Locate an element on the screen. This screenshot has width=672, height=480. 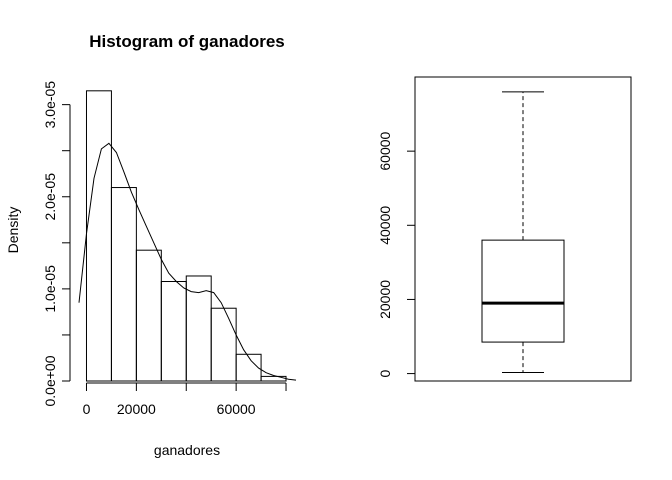
histogram-y-tick-label: 0.0e+00 is located at coordinates (50, 380).